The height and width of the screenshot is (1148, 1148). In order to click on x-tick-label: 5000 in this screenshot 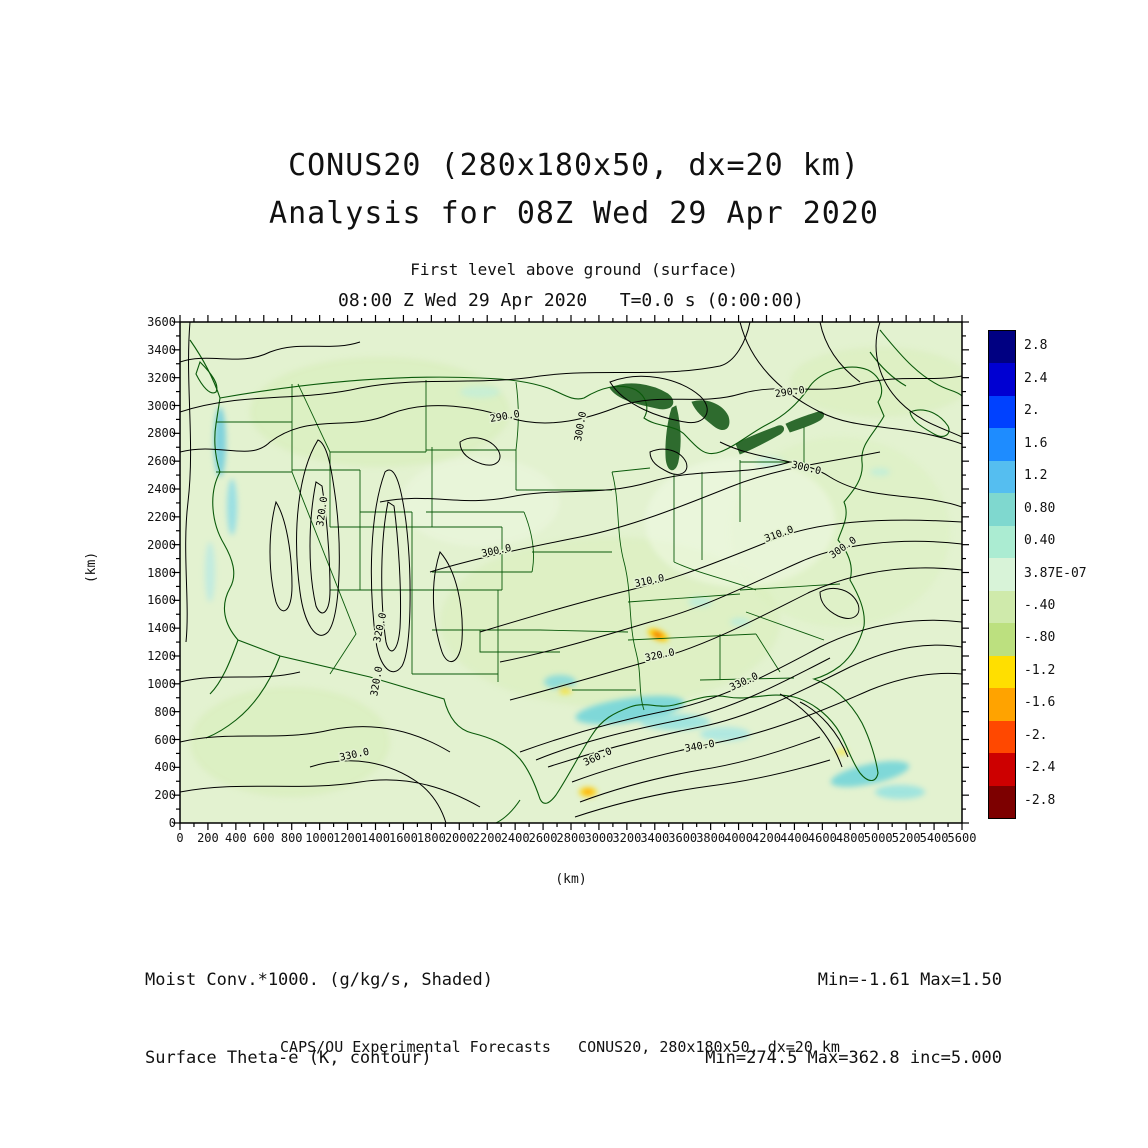, I will do `click(878, 838)`.